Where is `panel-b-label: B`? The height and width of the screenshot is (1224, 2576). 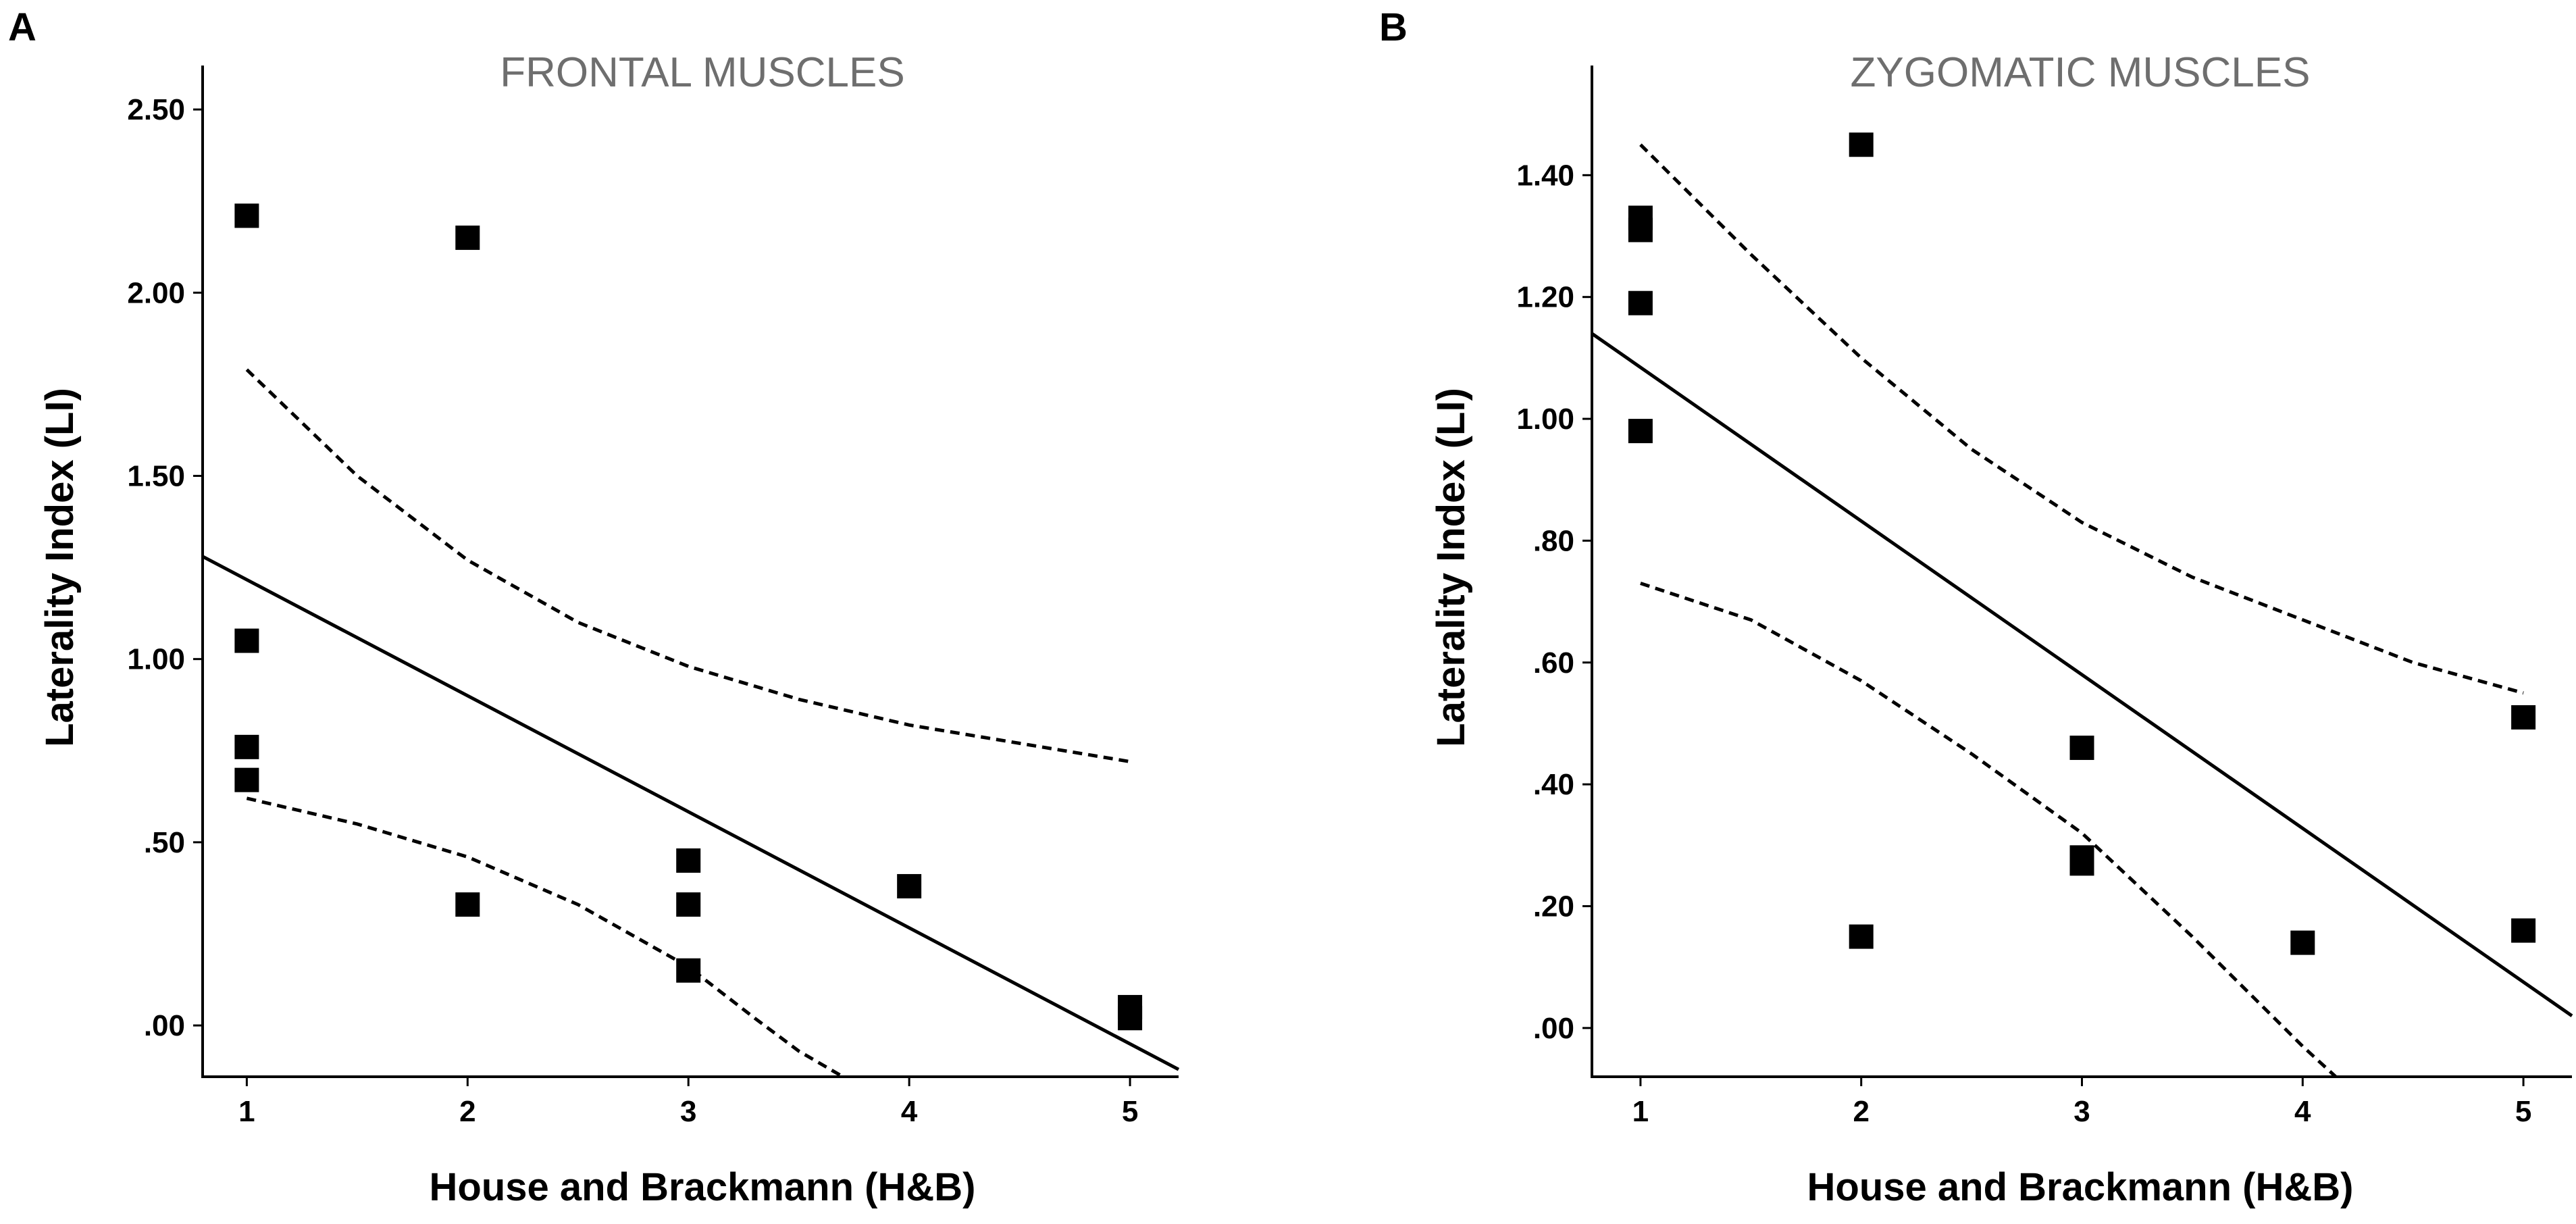 panel-b-label: B is located at coordinates (1393, 27).